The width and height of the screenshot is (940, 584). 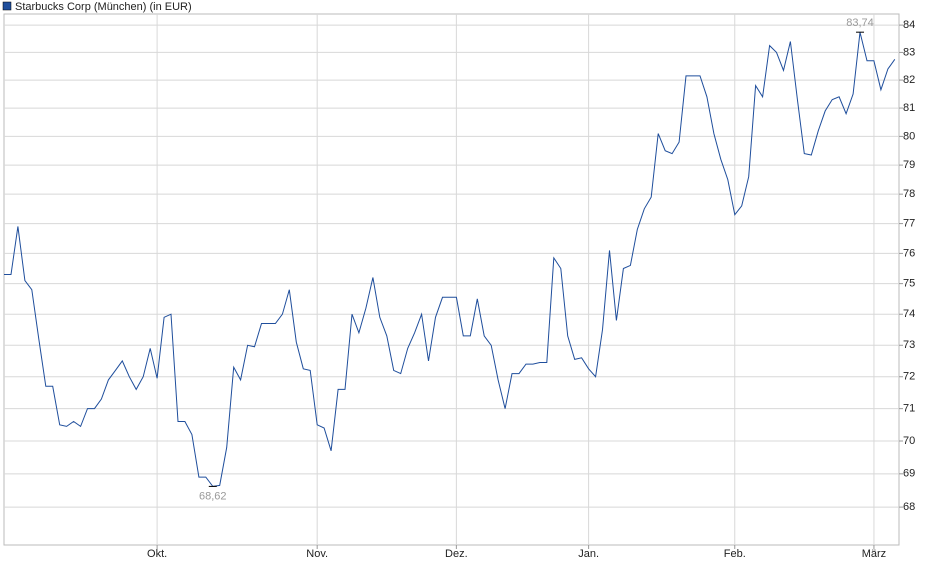 What do you see at coordinates (909, 223) in the screenshot?
I see `y-tick-label: 77` at bounding box center [909, 223].